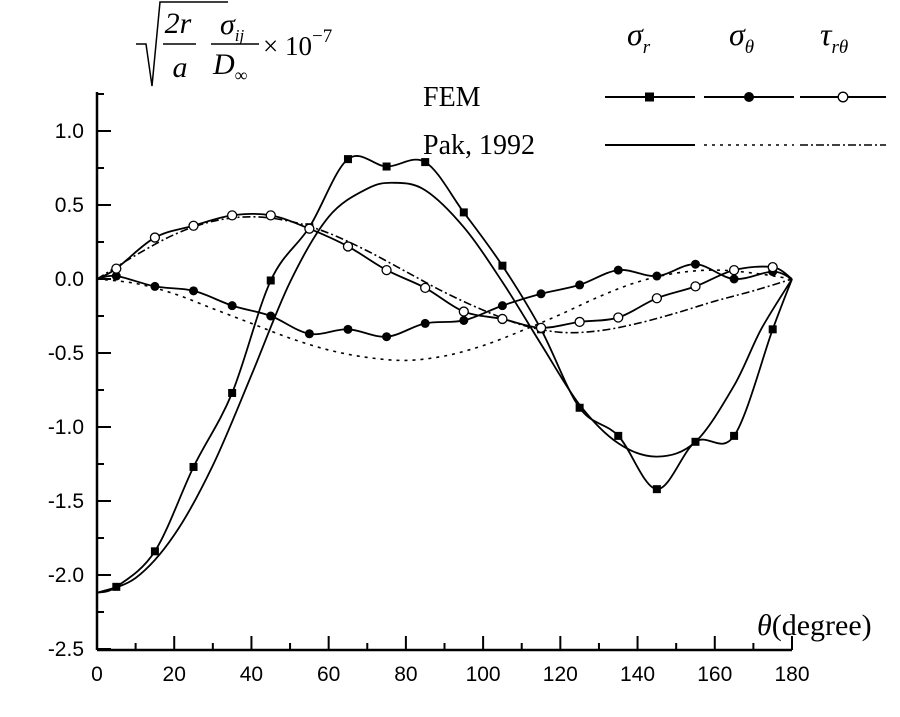  Describe the element at coordinates (69, 279) in the screenshot. I see `y-tick-label: 0.0` at that location.